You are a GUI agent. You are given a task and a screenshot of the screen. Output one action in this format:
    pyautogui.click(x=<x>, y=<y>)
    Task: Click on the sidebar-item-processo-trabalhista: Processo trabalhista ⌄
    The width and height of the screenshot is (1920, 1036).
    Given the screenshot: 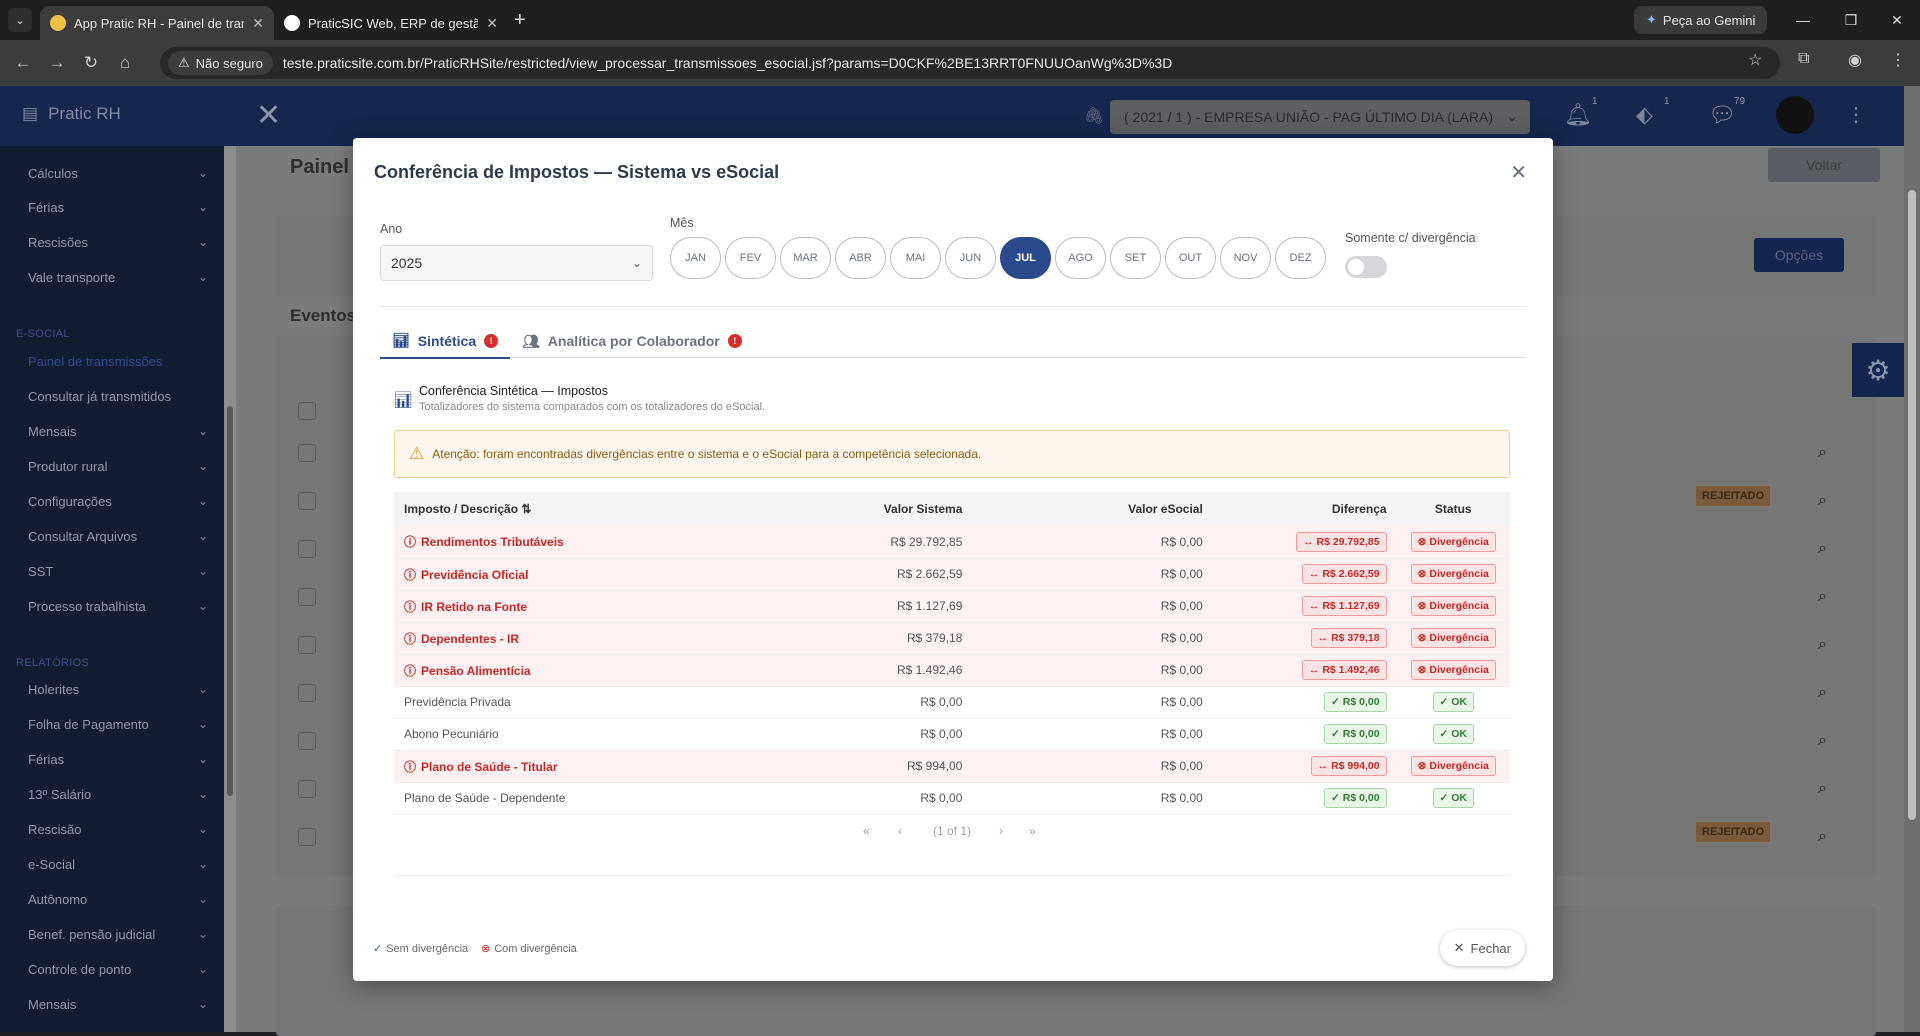 What is the action you would take?
    pyautogui.click(x=118, y=606)
    